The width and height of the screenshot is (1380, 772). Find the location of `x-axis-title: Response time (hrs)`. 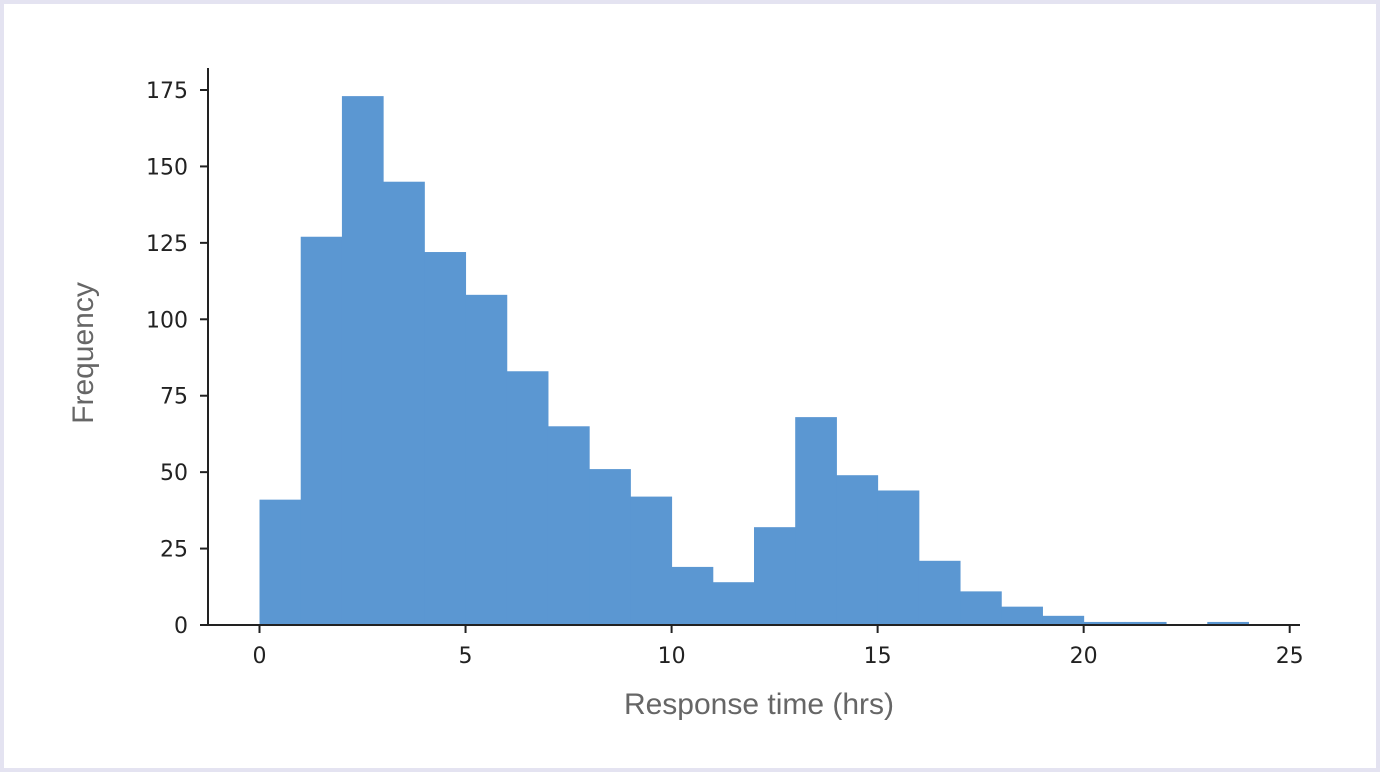

x-axis-title: Response time (hrs) is located at coordinates (759, 704).